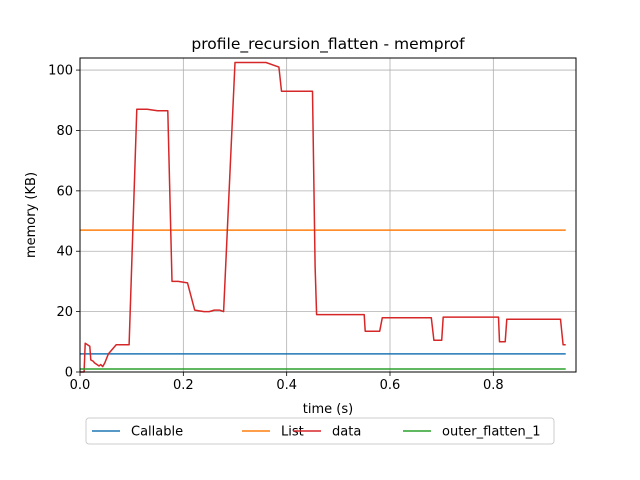 This screenshot has height=480, width=640. I want to click on y-tick-label: 100, so click(60, 71).